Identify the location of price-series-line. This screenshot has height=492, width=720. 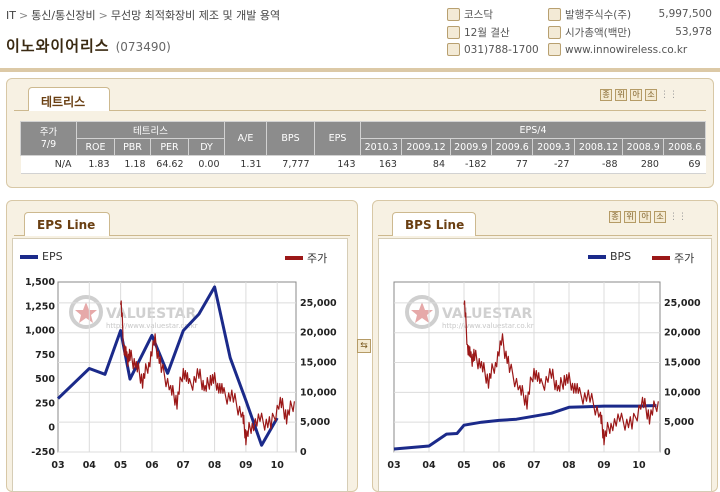
(207, 373).